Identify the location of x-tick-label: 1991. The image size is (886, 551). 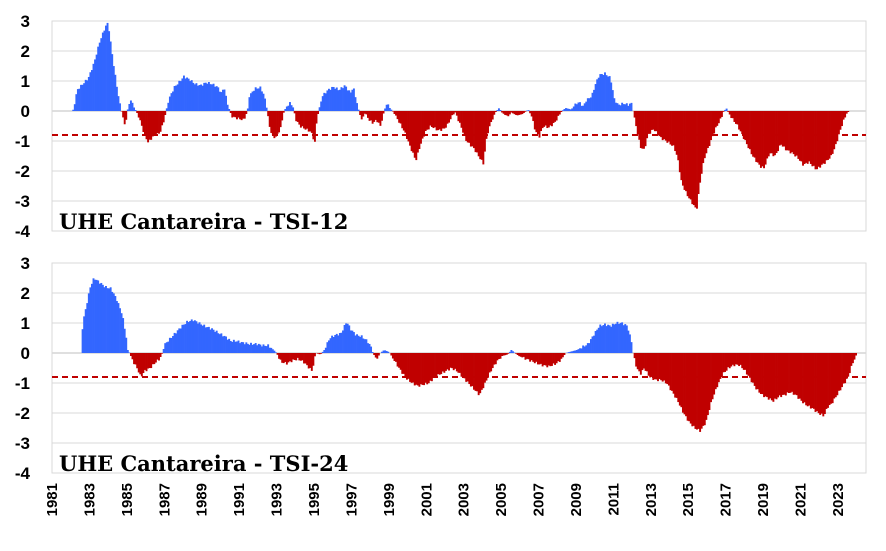
(239, 499).